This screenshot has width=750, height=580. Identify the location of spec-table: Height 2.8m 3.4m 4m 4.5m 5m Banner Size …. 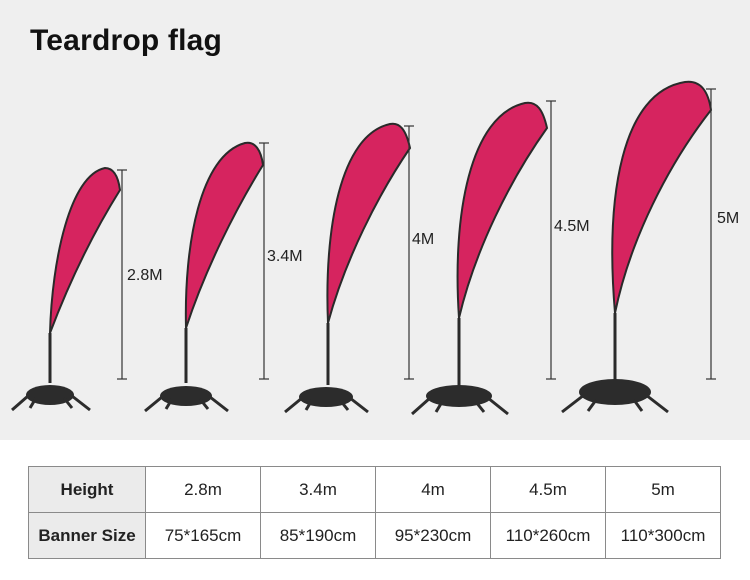
(374, 512).